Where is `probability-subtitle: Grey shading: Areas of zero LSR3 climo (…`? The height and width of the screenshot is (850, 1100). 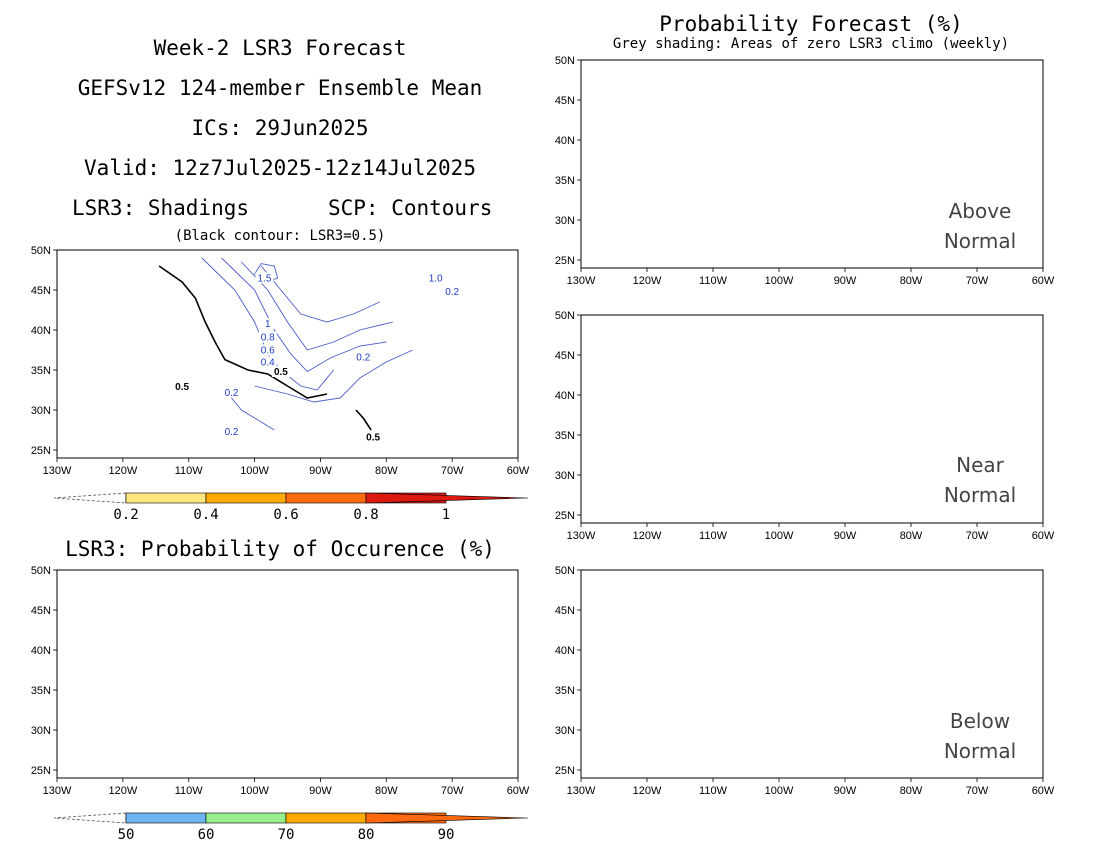
probability-subtitle: Grey shading: Areas of zero LSR3 climo (… is located at coordinates (811, 44).